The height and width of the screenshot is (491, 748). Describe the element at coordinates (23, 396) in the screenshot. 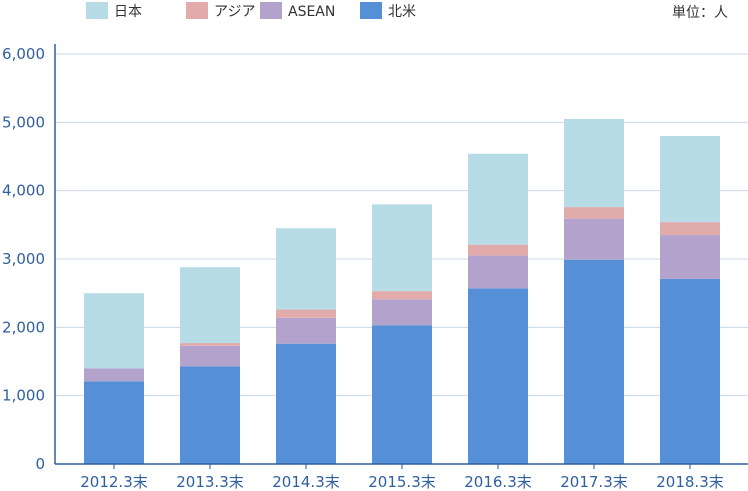

I see `y-tick-label: 1,000` at that location.